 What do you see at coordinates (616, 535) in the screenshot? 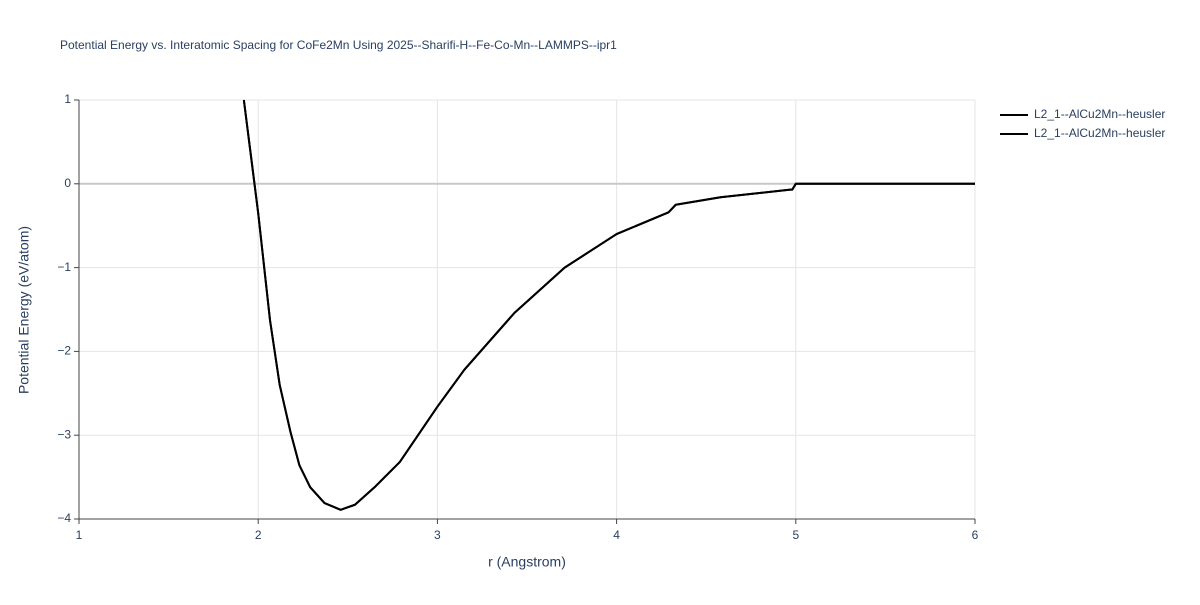
I see `x-tick-label: 4` at bounding box center [616, 535].